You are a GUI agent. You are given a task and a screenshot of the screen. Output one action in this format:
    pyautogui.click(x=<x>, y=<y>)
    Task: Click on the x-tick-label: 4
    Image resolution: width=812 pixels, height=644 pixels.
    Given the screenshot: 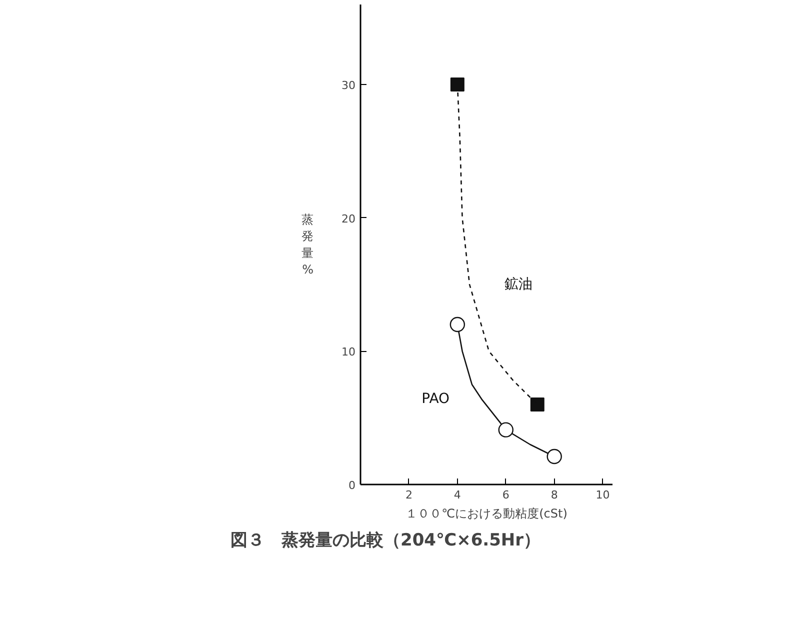 What is the action you would take?
    pyautogui.click(x=457, y=495)
    